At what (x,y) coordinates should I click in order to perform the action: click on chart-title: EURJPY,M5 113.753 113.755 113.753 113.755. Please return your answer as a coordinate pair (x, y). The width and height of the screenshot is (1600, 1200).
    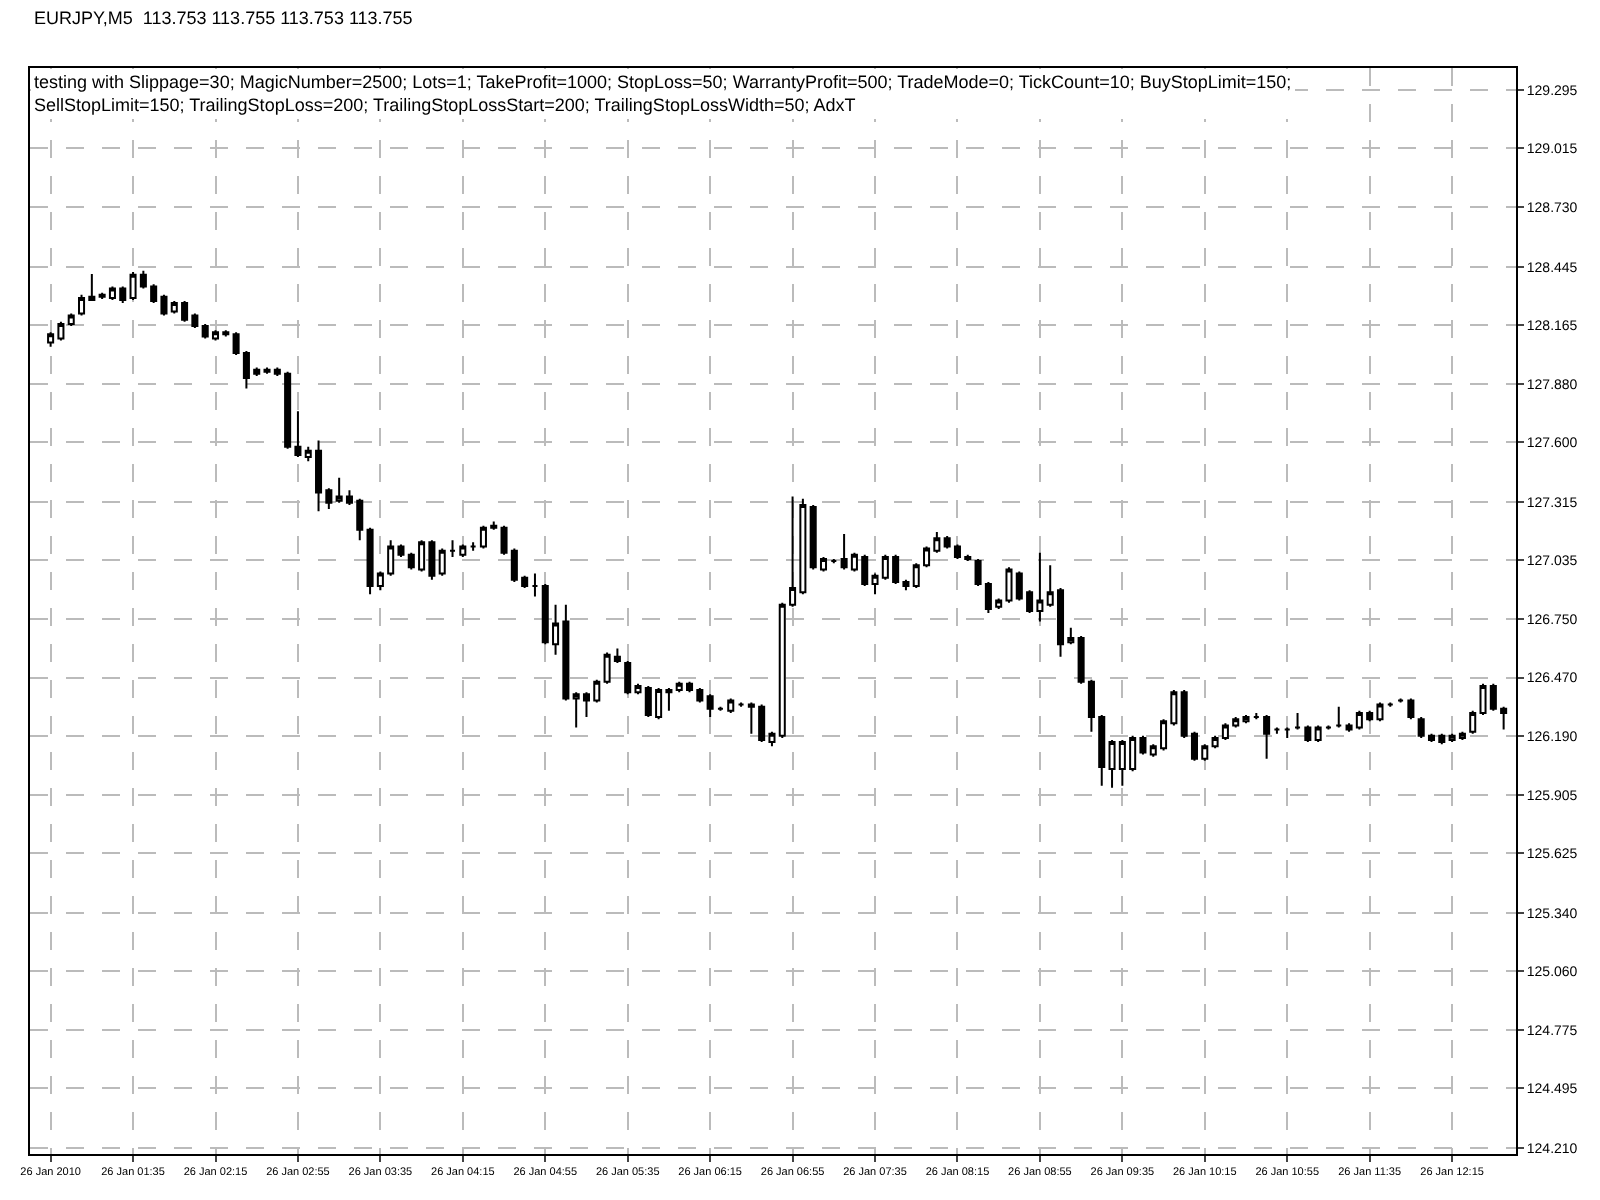
    Looking at the image, I should click on (223, 18).